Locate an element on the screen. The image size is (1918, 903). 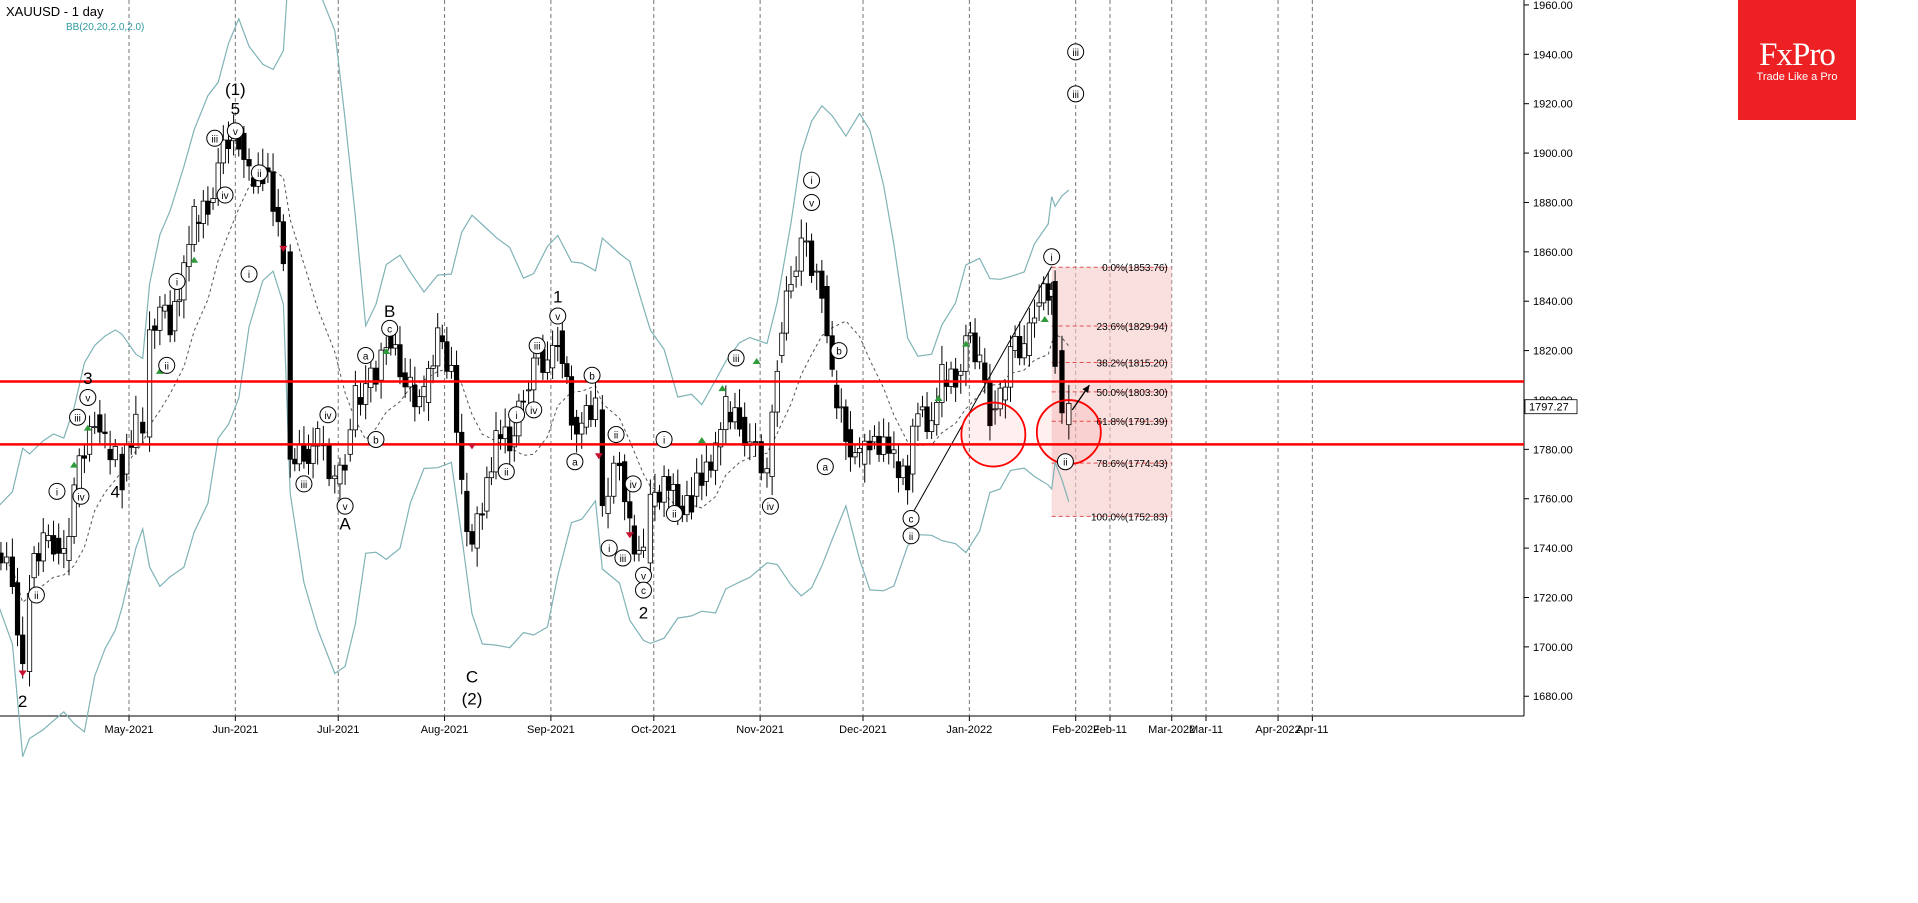
wave-label: (1) is located at coordinates (235, 89).